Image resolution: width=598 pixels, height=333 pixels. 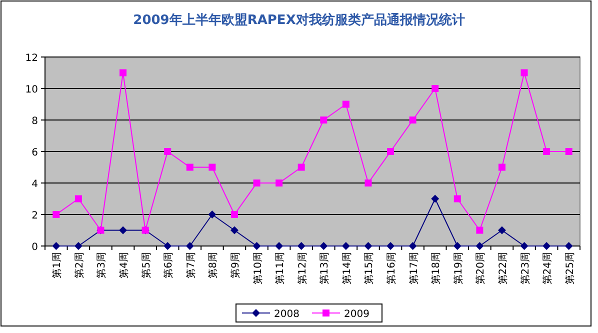 What do you see at coordinates (35, 247) in the screenshot?
I see `y-tick-label: 0` at bounding box center [35, 247].